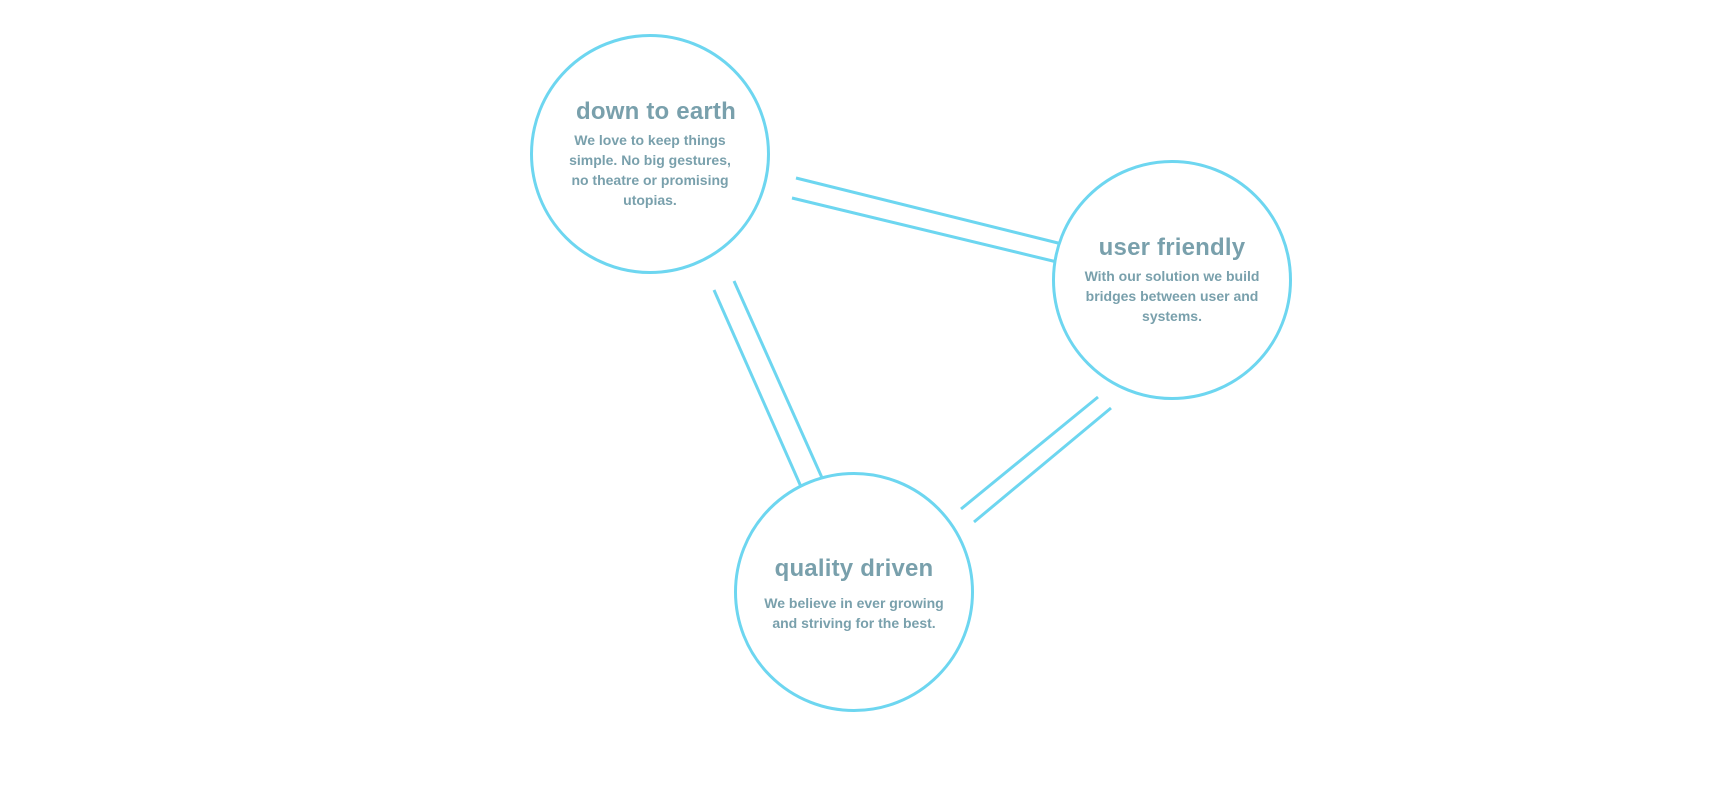  I want to click on value-title: user friendly, so click(1172, 247).